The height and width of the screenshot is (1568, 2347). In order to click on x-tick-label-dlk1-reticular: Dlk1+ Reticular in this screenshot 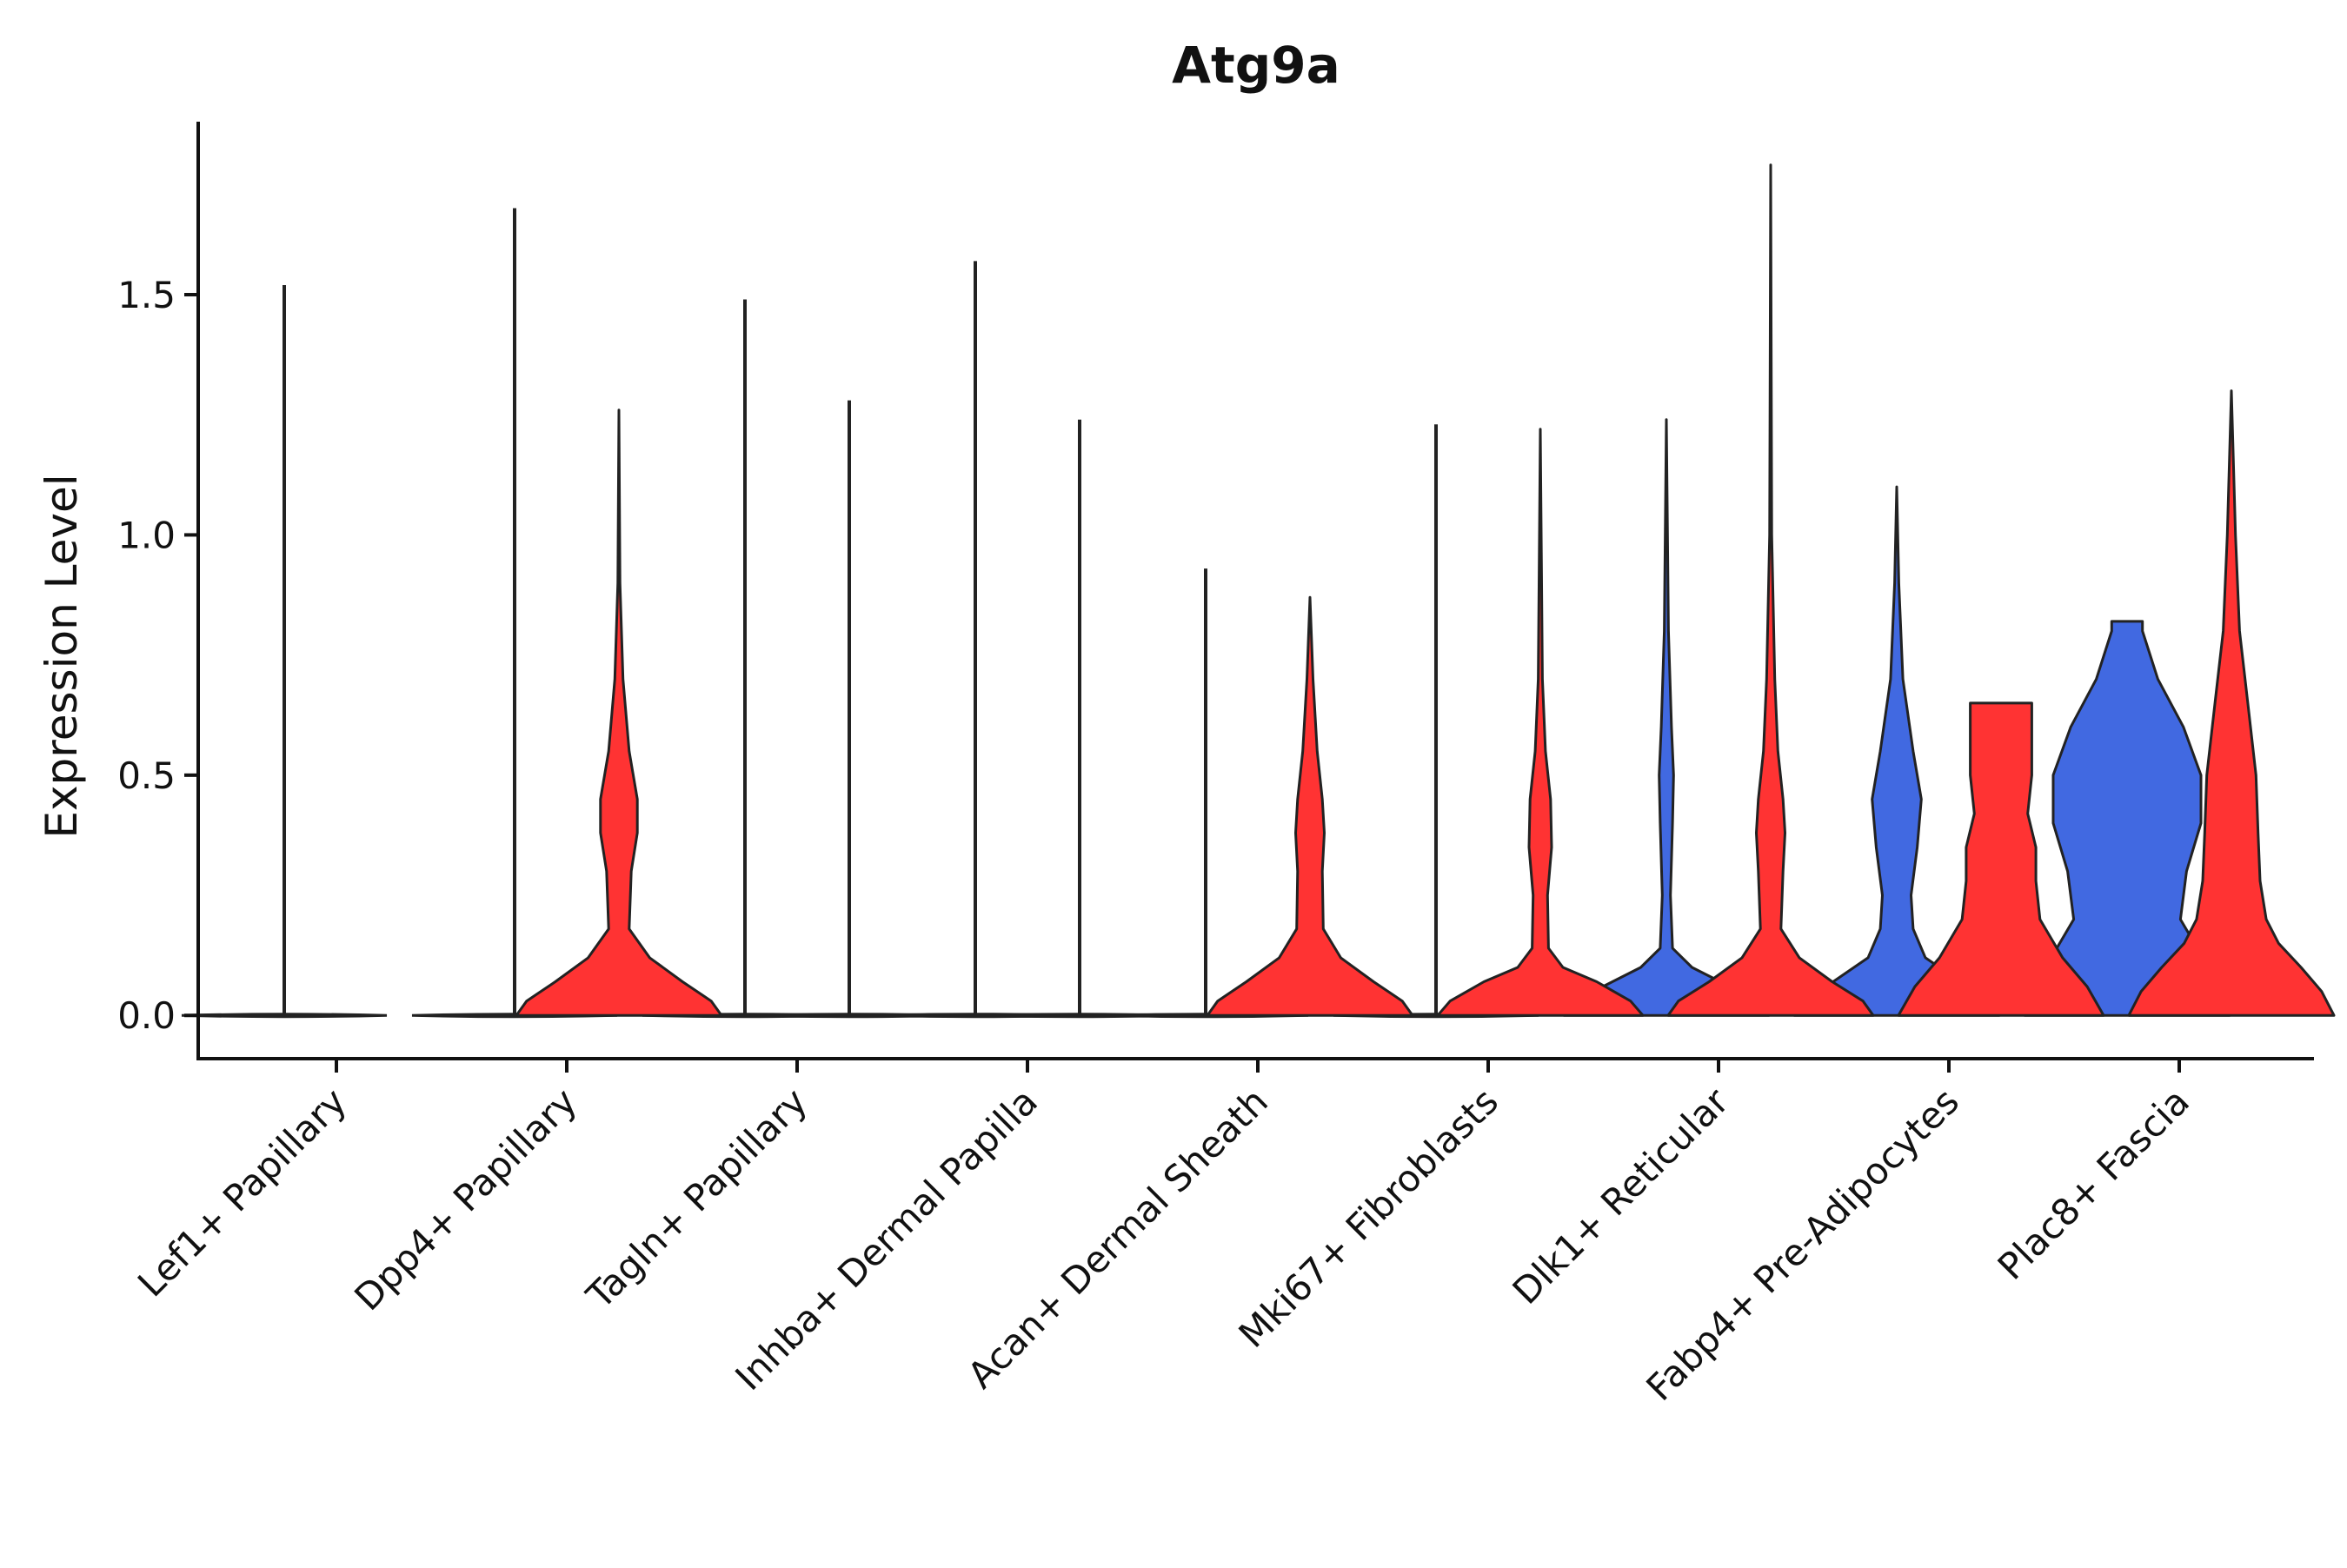, I will do `click(1622, 1196)`.